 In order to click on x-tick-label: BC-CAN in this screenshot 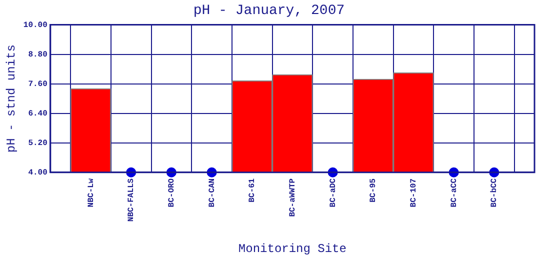, I will do `click(212, 193)`.